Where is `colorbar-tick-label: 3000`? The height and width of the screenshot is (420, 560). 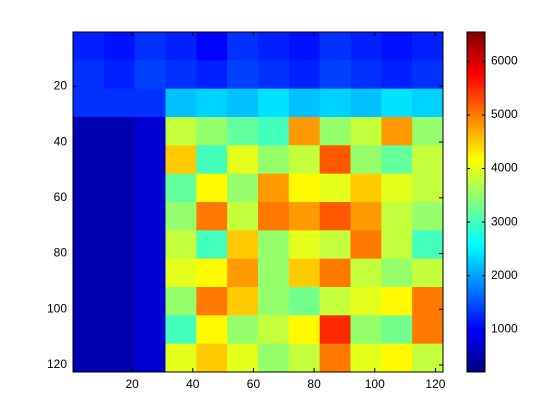
colorbar-tick-label: 3000 is located at coordinates (504, 221).